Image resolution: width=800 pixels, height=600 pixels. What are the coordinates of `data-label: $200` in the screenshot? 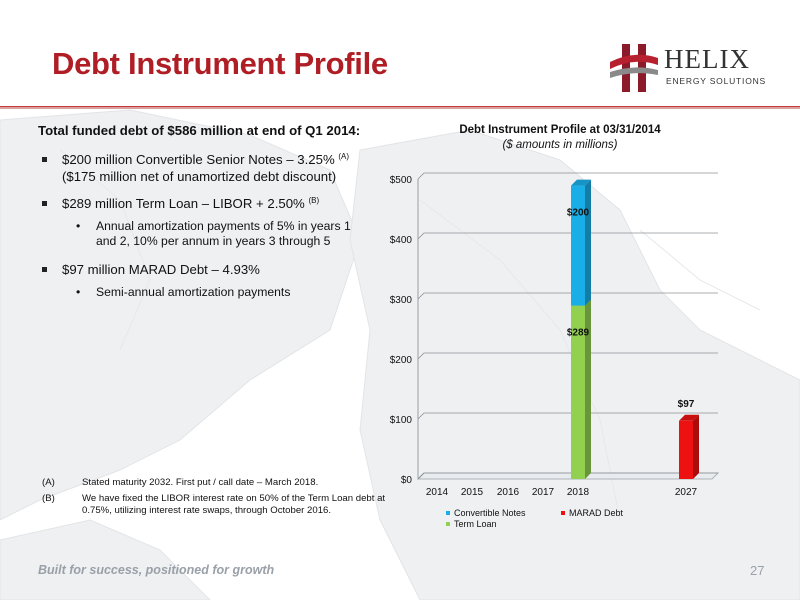 It's located at (578, 213).